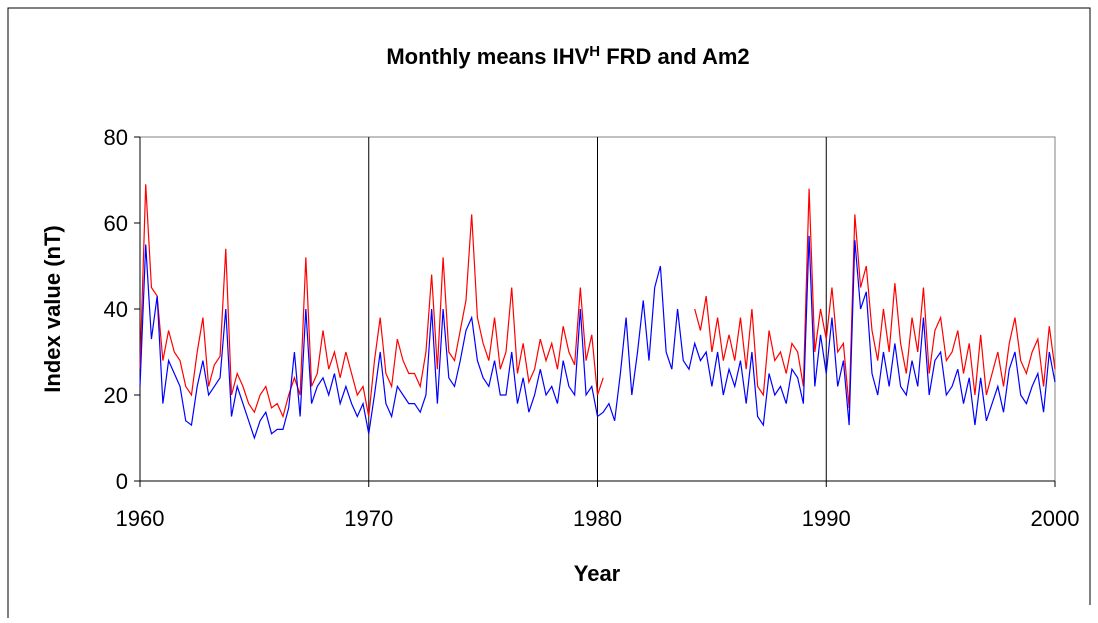 Image resolution: width=1098 pixels, height=623 pixels. What do you see at coordinates (368, 518) in the screenshot?
I see `x-tick-label: 1970` at bounding box center [368, 518].